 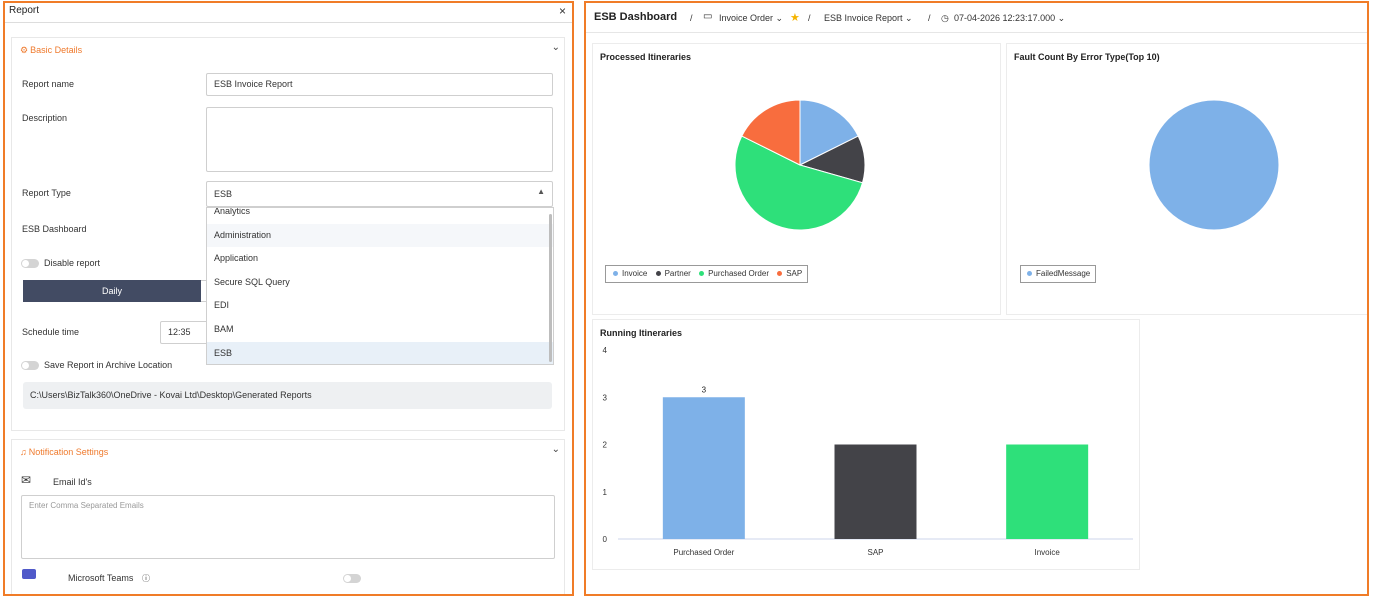 I want to click on monitor-icon: ▭, so click(x=708, y=16).